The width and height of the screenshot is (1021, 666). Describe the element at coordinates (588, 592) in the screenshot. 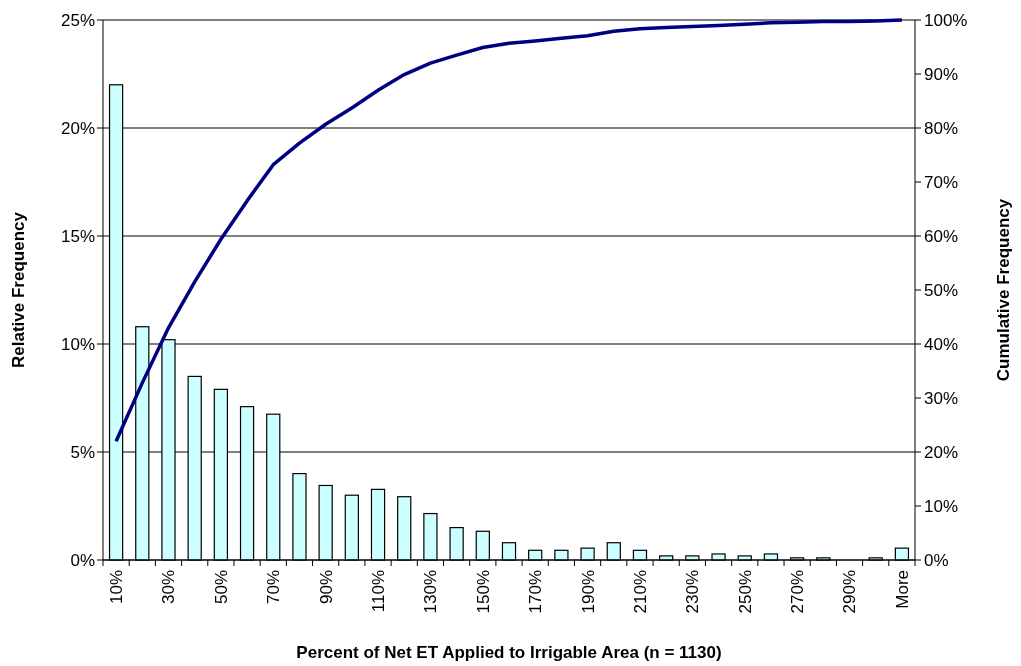

I see `x-tick-label: 190%` at that location.